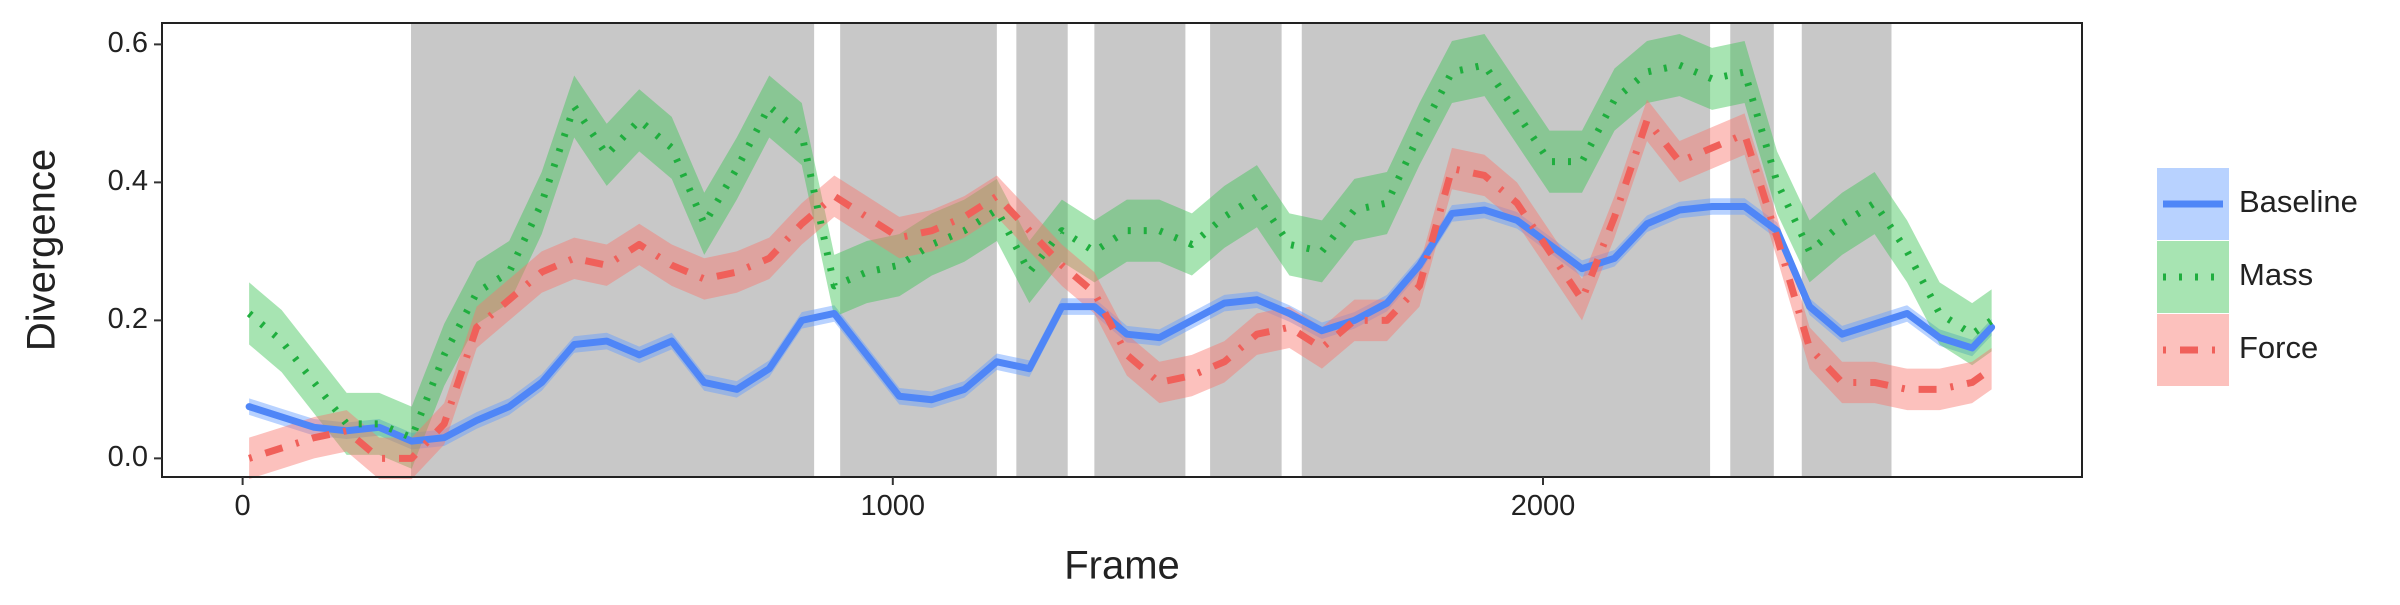 Image resolution: width=2400 pixels, height=605 pixels. I want to click on legend-label: Baseline, so click(2298, 201).